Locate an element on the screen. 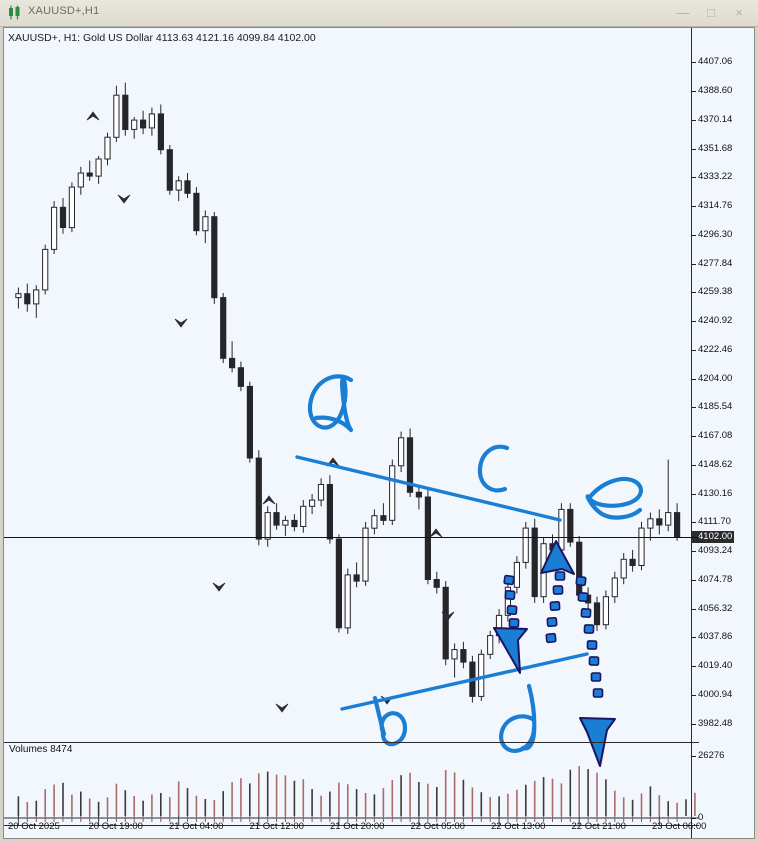 This screenshot has height=842, width=758. price-axis-tick: 4259.38 is located at coordinates (712, 291).